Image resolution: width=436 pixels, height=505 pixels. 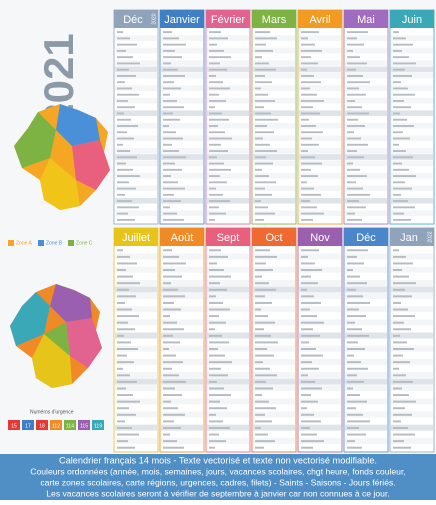 What do you see at coordinates (182, 20) in the screenshot?
I see `month-name: Janvier` at bounding box center [182, 20].